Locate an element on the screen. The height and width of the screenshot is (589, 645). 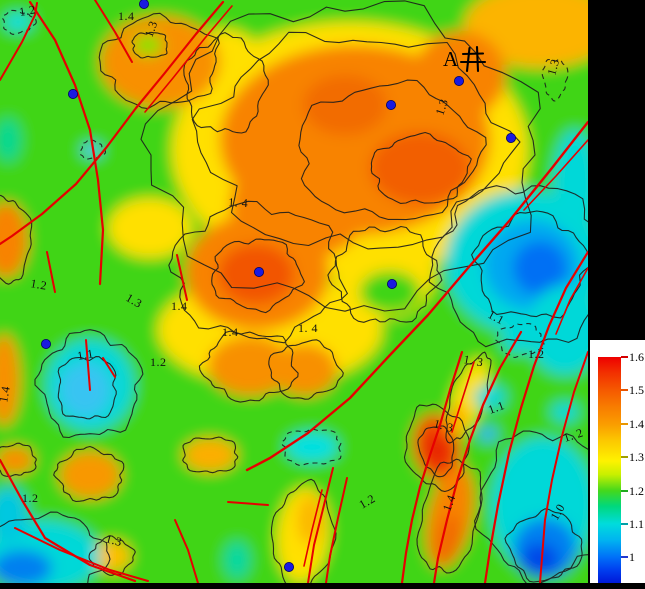
well-annotation-glyph-jing is located at coordinates (473, 59).